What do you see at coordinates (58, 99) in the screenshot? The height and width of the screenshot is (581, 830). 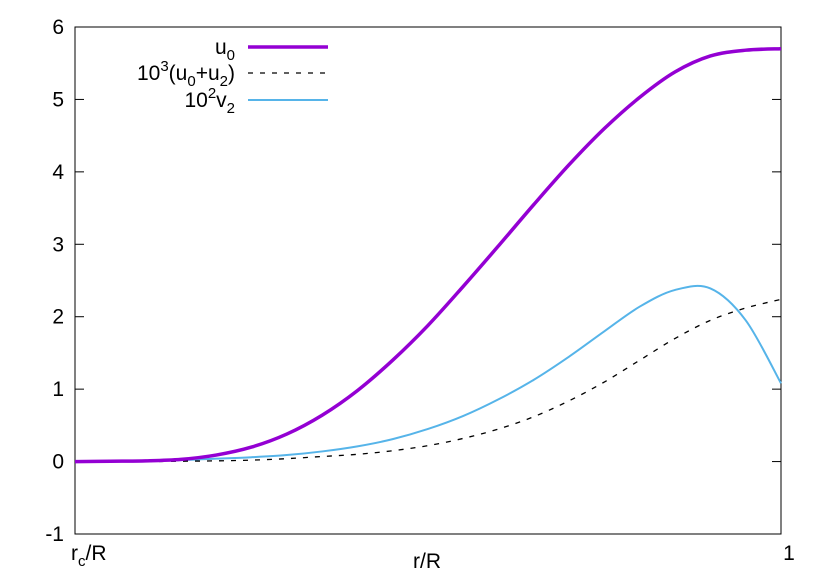 I see `y-tick-label: 5` at bounding box center [58, 99].